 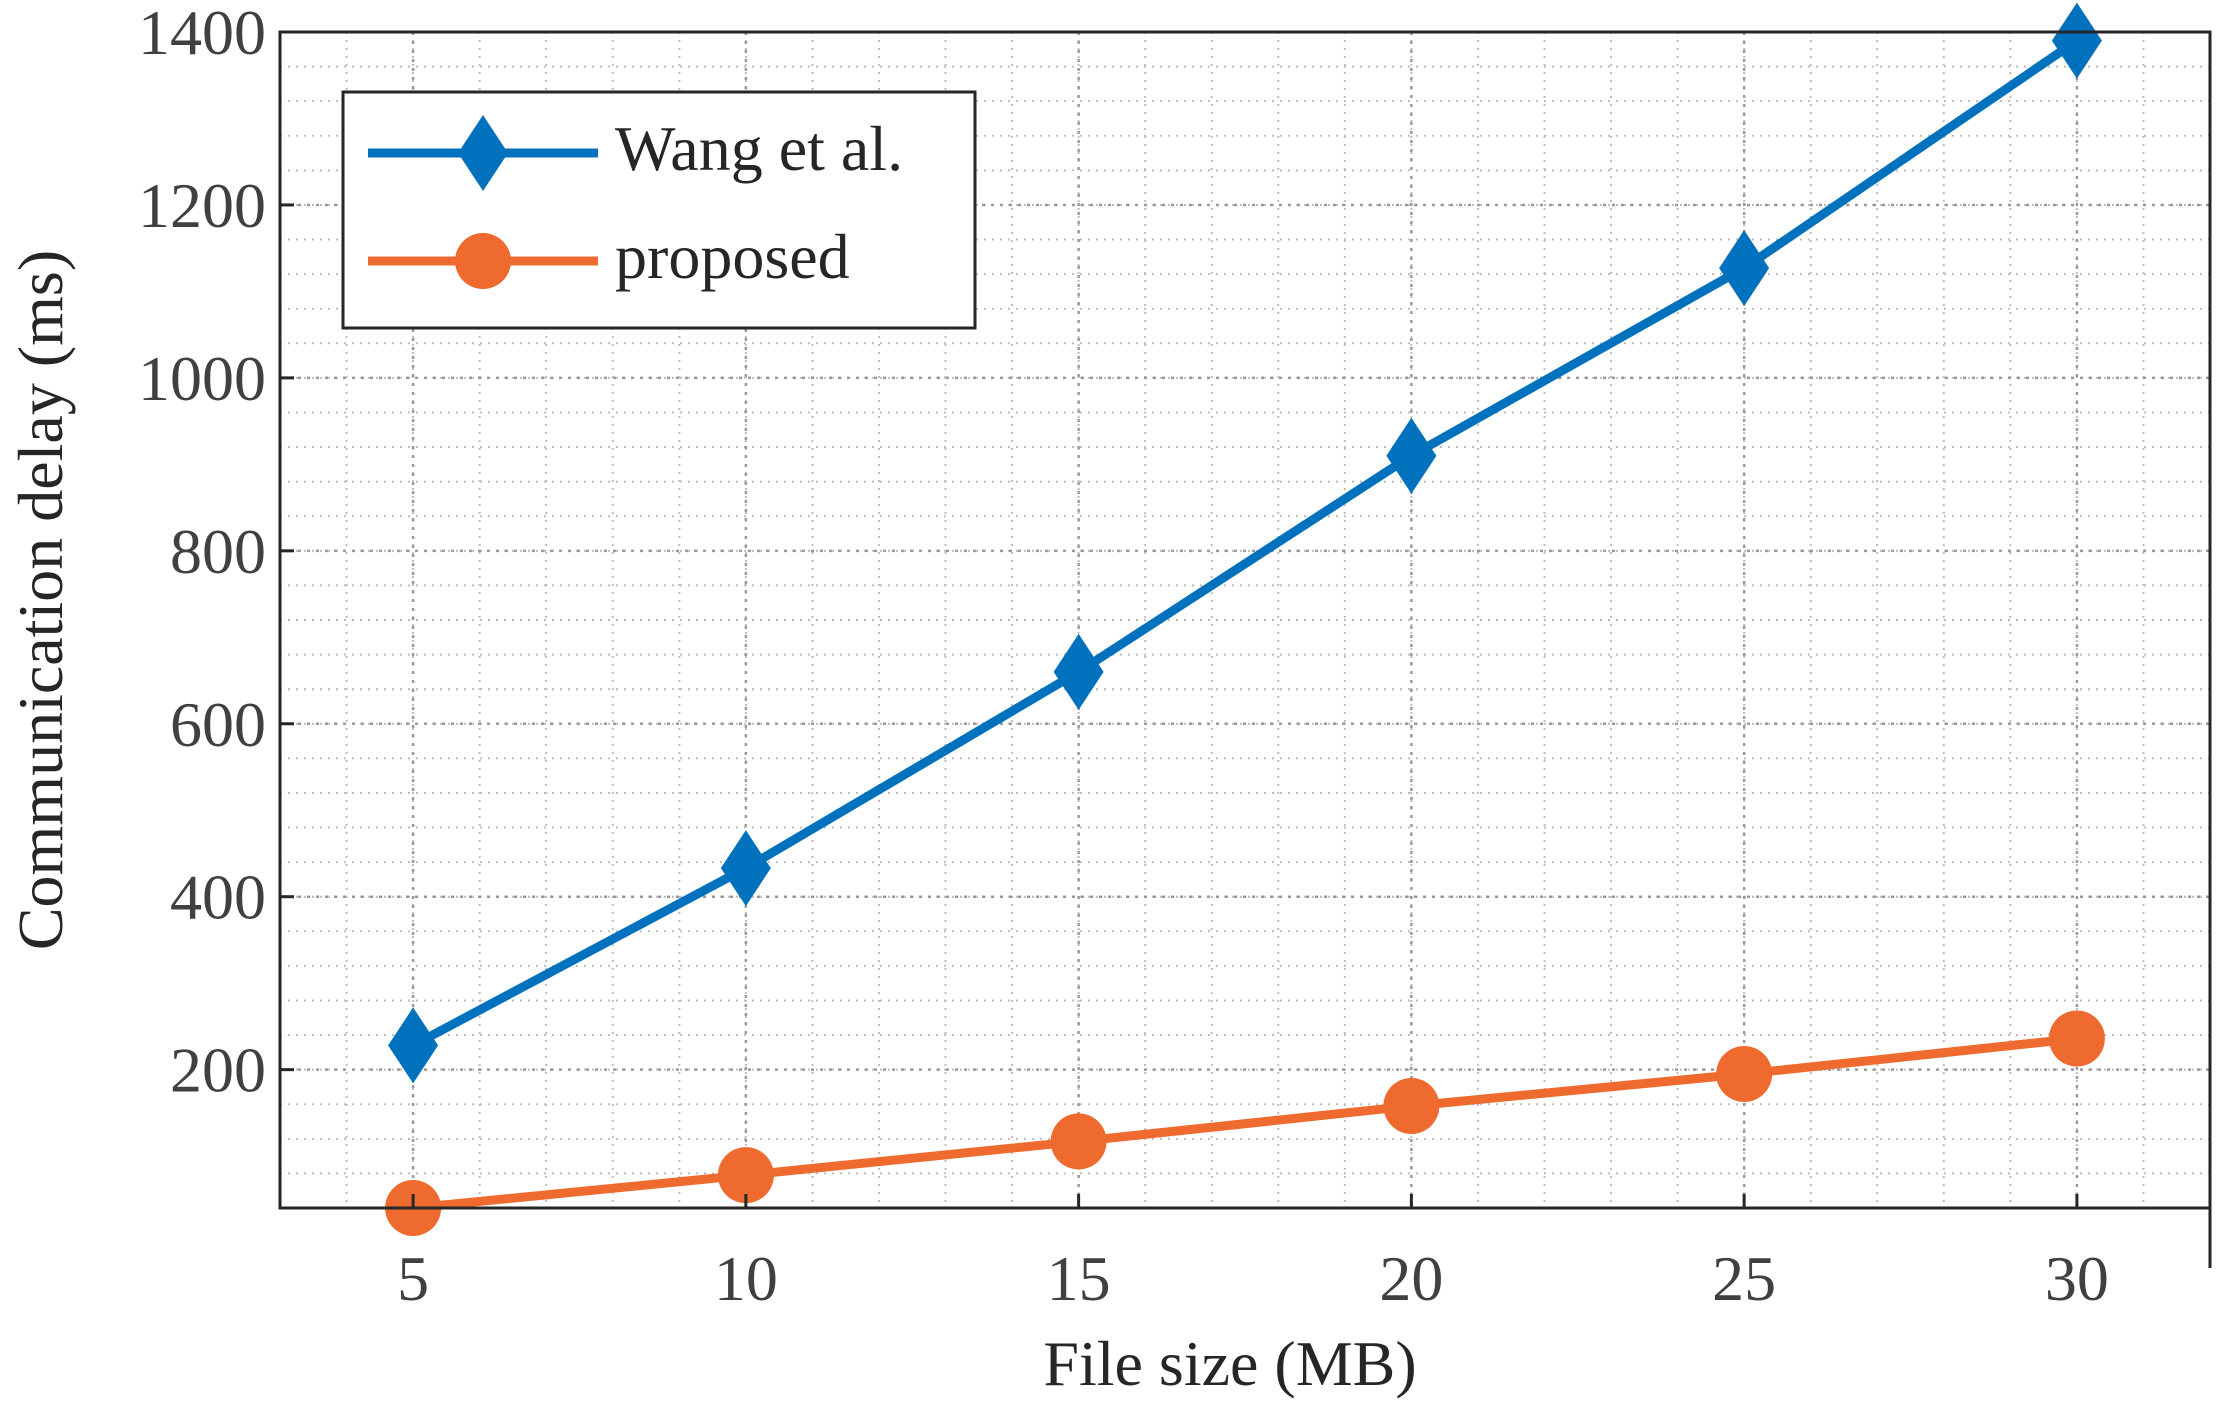 What do you see at coordinates (202, 378) in the screenshot?
I see `y-tick-label: 1000` at bounding box center [202, 378].